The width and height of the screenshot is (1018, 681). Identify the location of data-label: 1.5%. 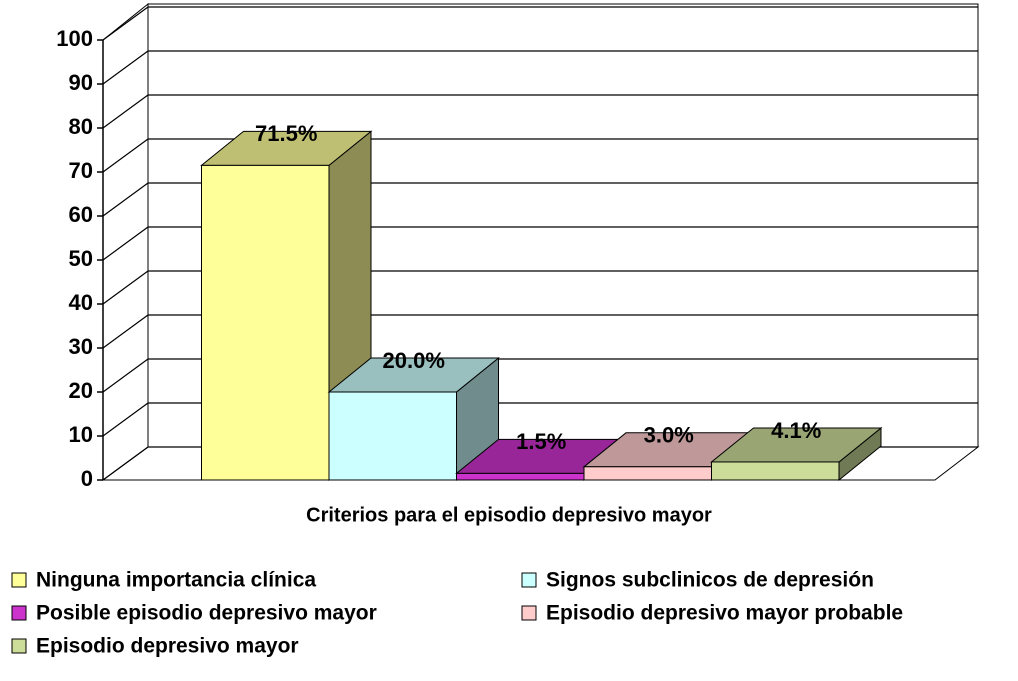
(541, 441).